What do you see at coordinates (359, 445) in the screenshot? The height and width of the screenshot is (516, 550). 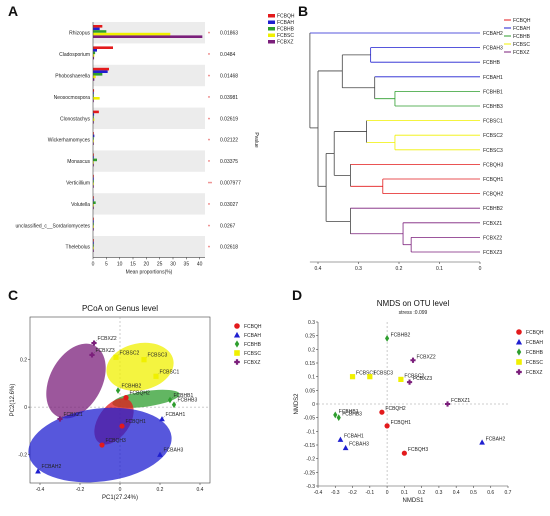 I see `point-label: FCBAH3` at bounding box center [359, 445].